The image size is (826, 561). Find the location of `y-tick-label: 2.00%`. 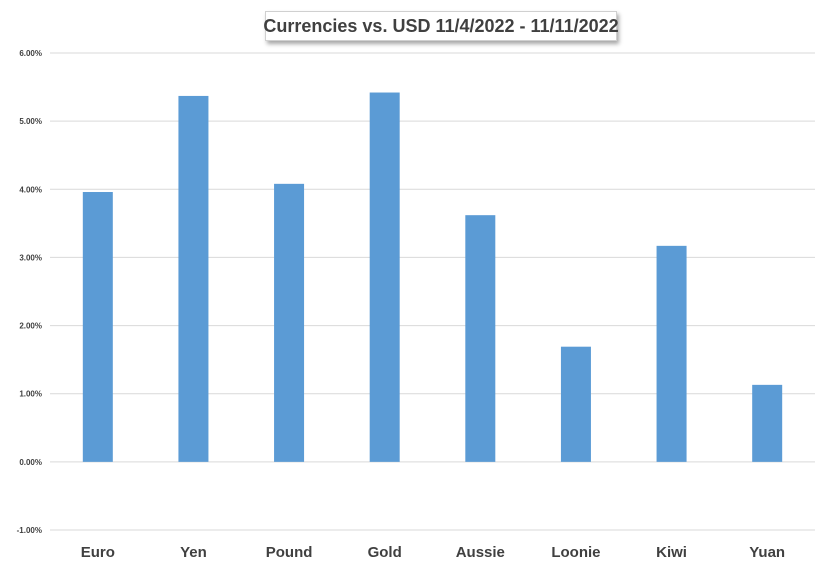

y-tick-label: 2.00% is located at coordinates (30, 326).